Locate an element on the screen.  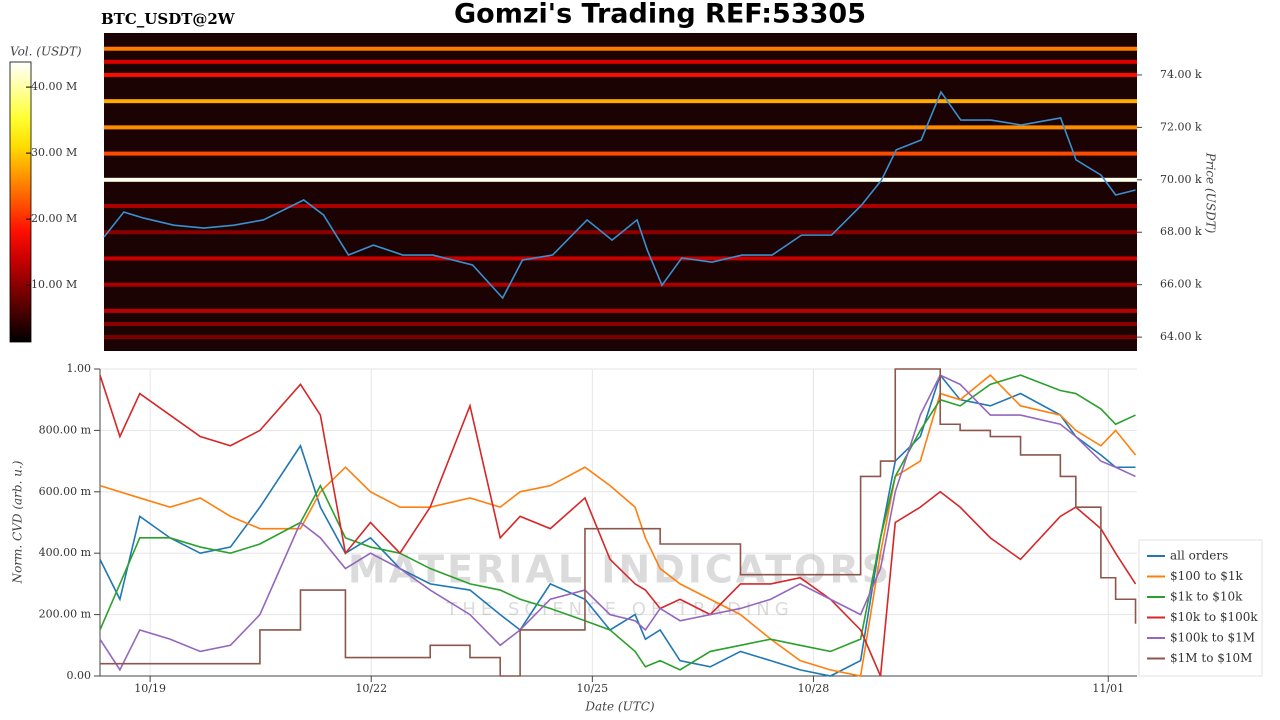
colorbar-tick-label: 20.00 M is located at coordinates (54, 218).